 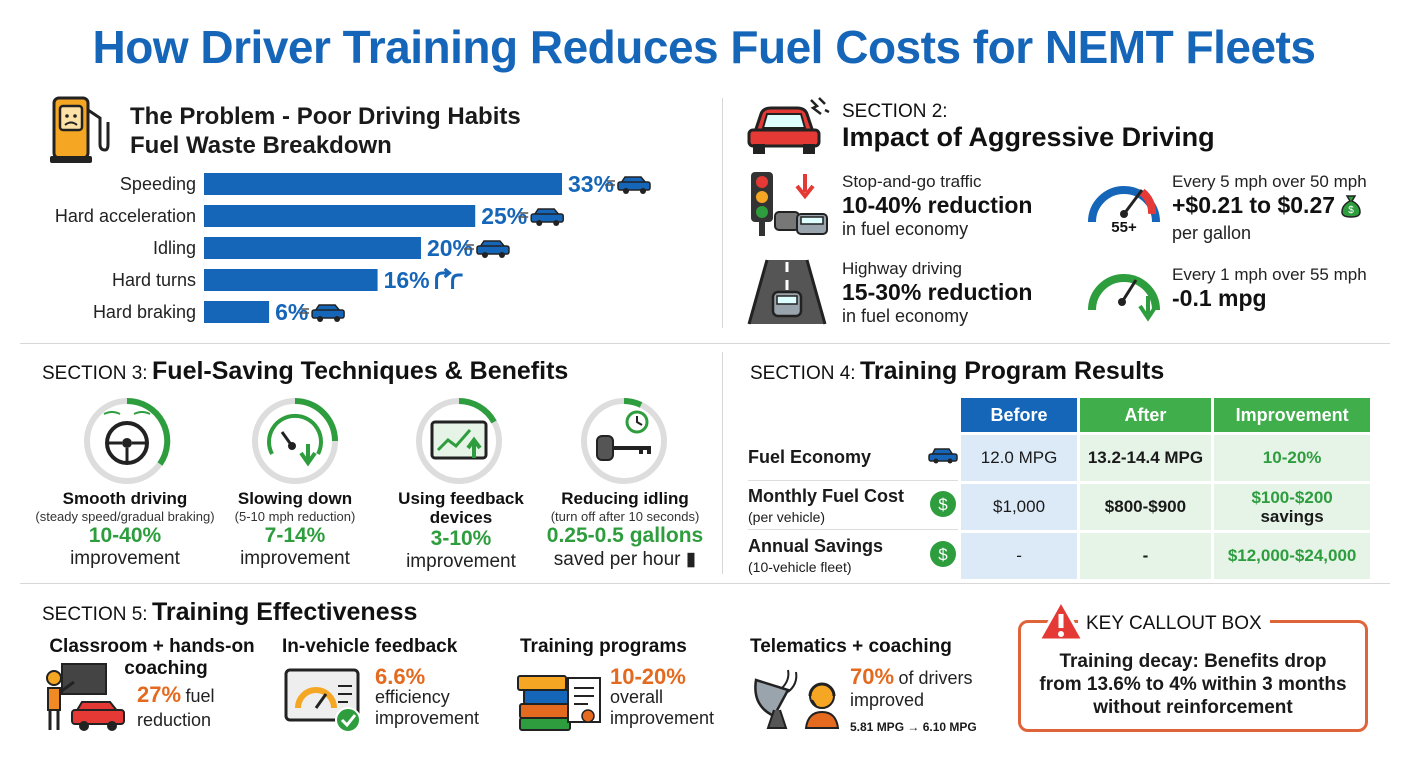 I want to click on feedback-device-icon, so click(x=459, y=443).